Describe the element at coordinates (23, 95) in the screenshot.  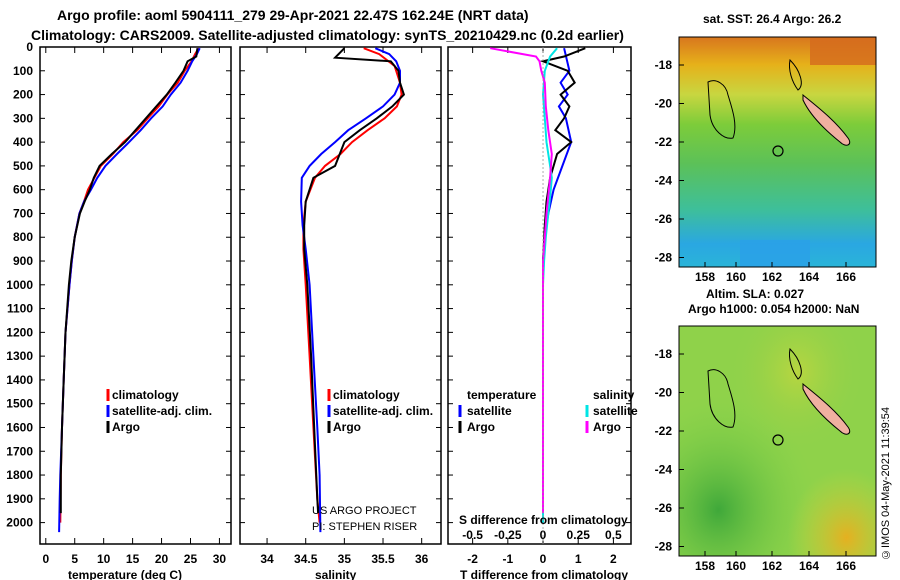
I see `depth-tick-label: 200` at that location.